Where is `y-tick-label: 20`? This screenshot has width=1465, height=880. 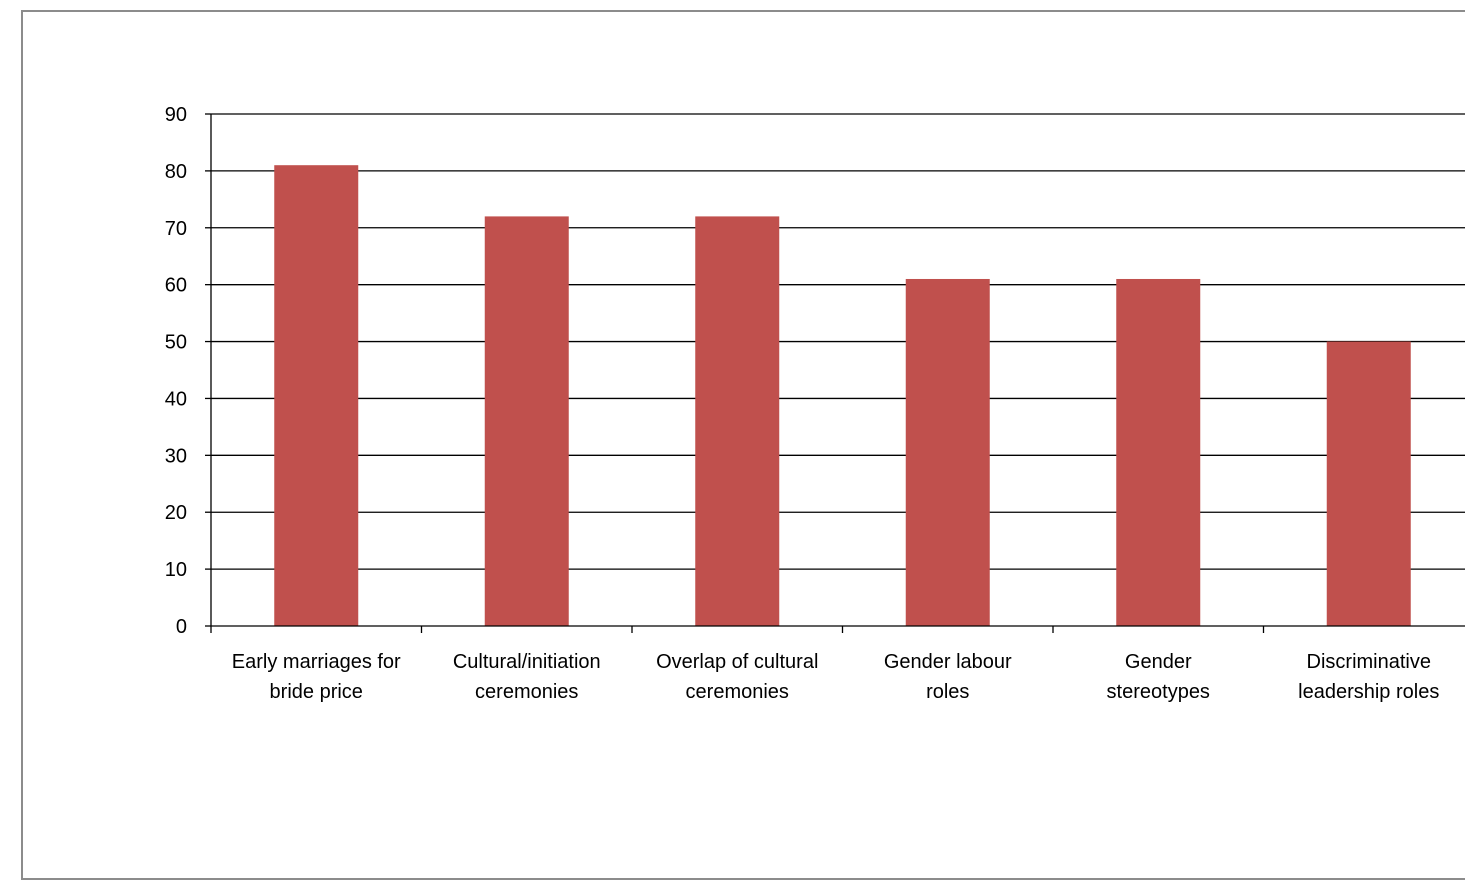 y-tick-label: 20 is located at coordinates (176, 513).